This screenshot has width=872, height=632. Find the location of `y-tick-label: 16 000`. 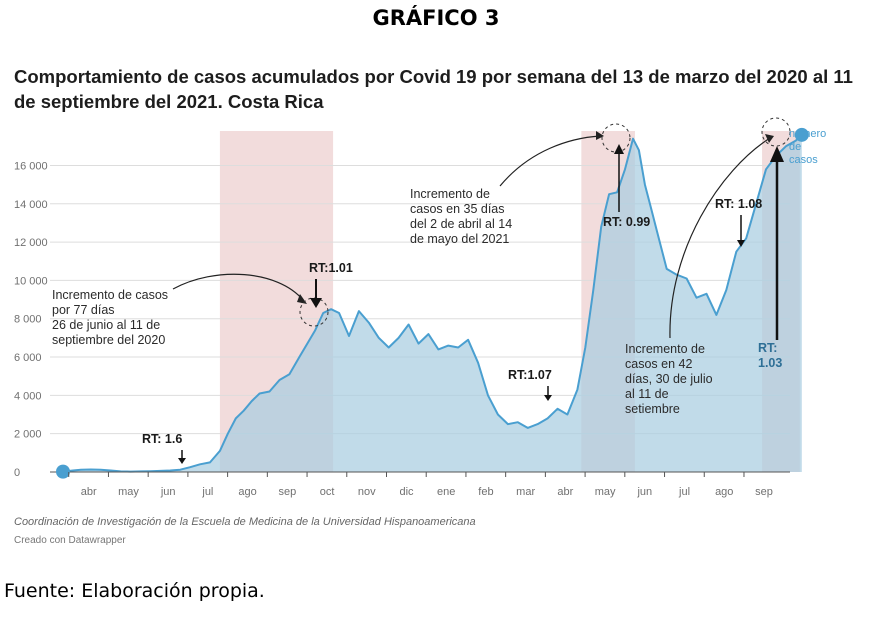

y-tick-label: 16 000 is located at coordinates (31, 166).